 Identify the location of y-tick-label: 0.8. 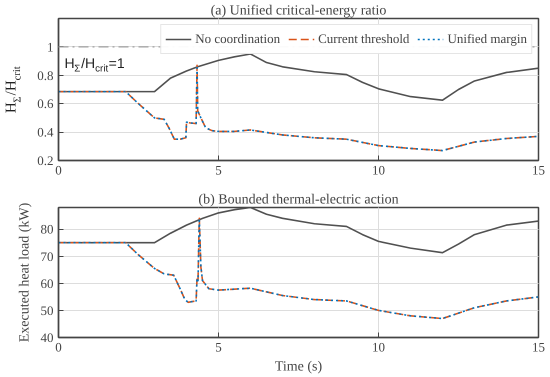
(45, 75).